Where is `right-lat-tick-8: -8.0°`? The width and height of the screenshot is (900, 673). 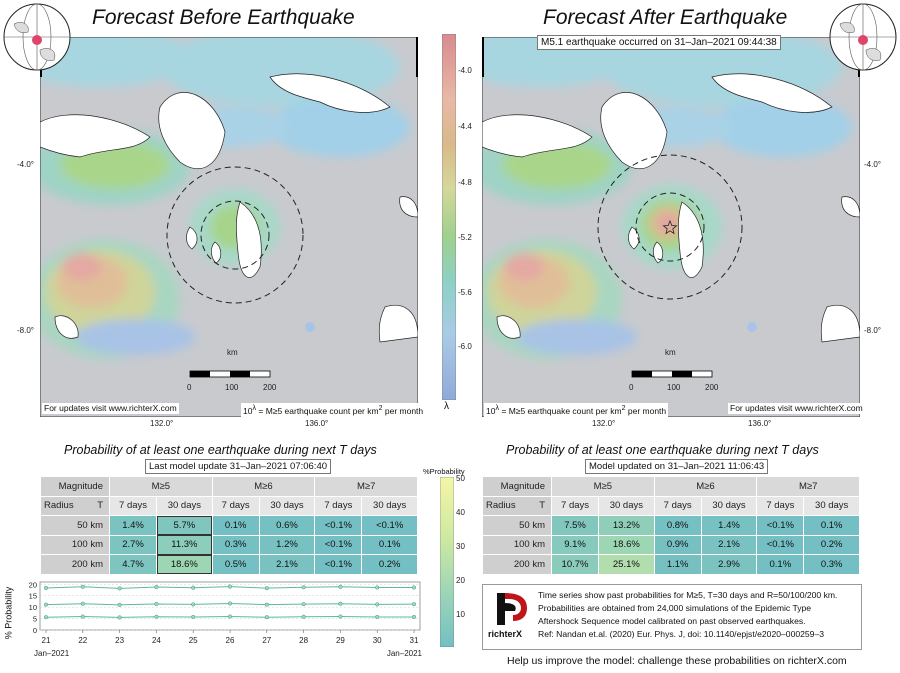 right-lat-tick-8: -8.0° is located at coordinates (872, 330).